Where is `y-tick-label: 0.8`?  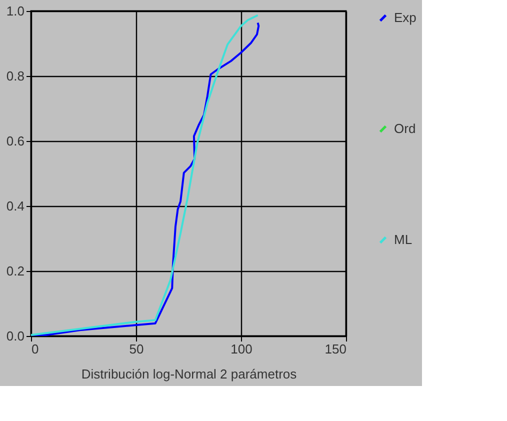 y-tick-label: 0.8 is located at coordinates (15, 76).